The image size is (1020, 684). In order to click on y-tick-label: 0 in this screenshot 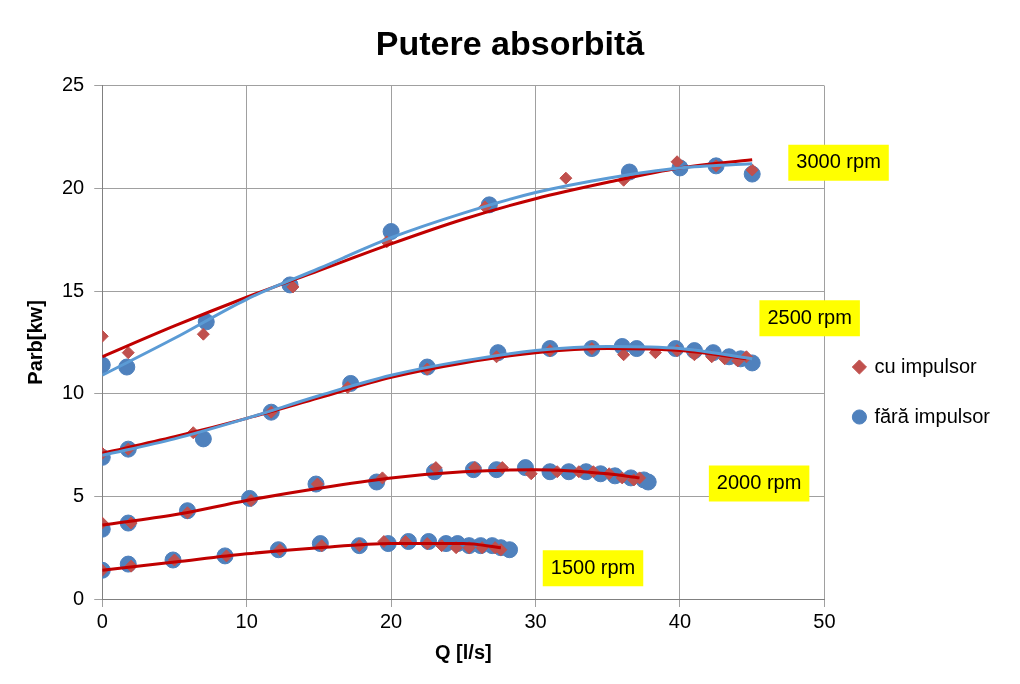, I will do `click(79, 597)`.